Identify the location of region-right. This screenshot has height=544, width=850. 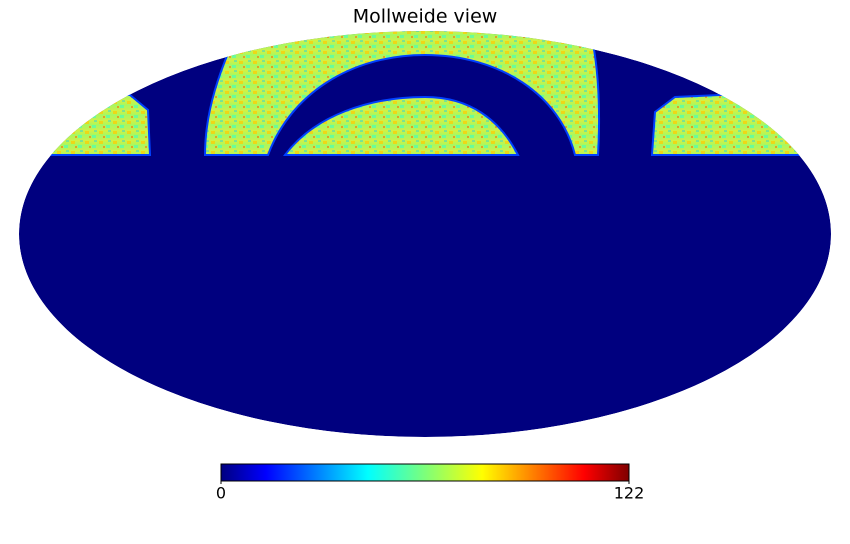
(731, 125).